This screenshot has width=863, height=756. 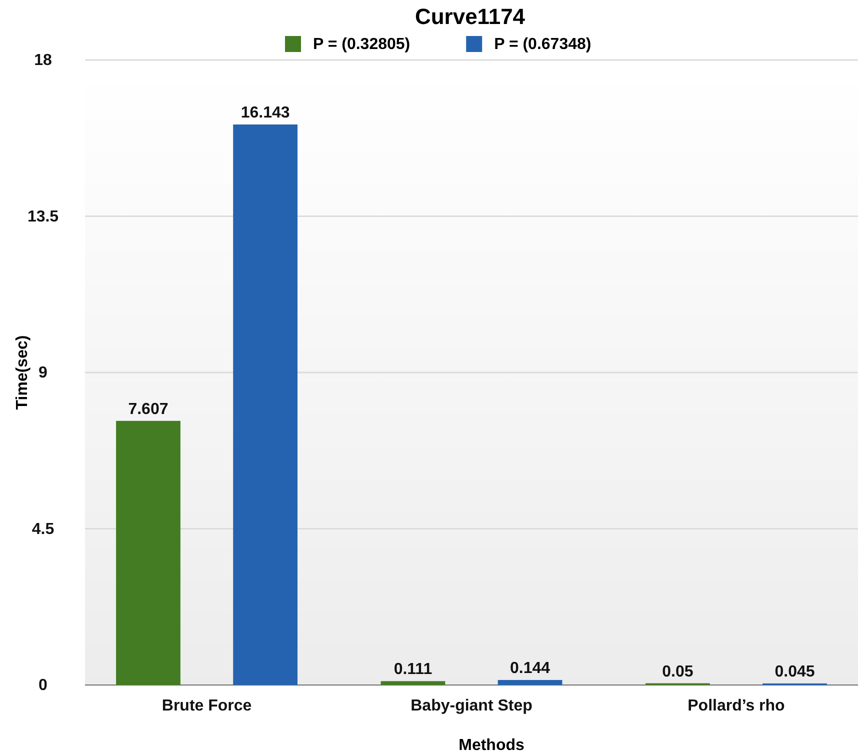 I want to click on legend-label: P = (0.32805), so click(x=361, y=44).